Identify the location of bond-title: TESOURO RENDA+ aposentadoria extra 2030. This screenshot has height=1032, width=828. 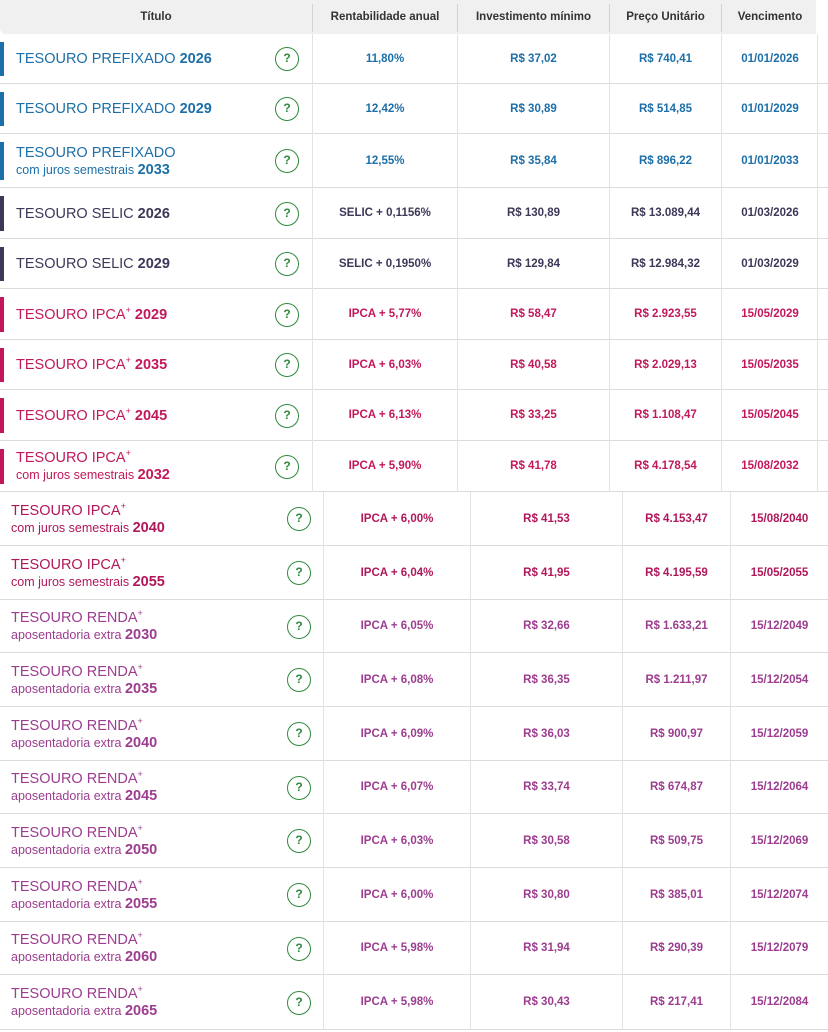
(147, 626).